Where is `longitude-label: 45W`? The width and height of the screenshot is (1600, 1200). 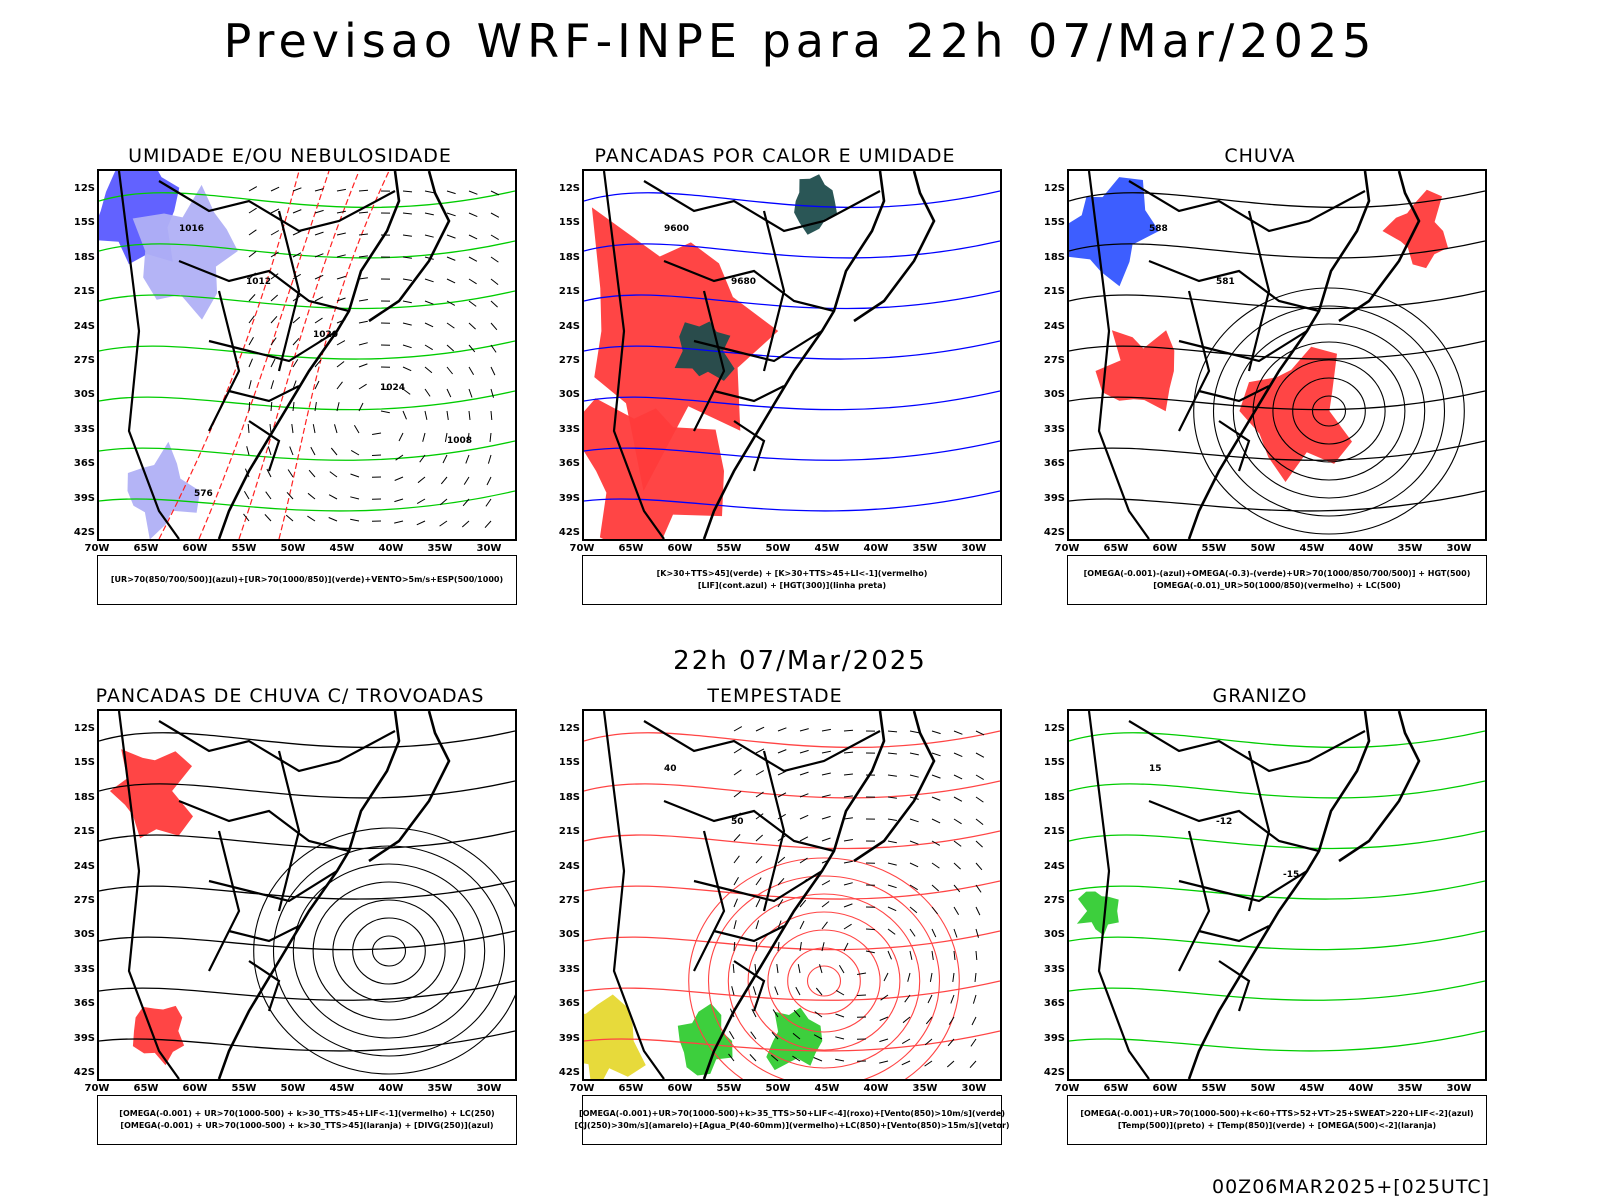
longitude-label: 45W is located at coordinates (827, 548).